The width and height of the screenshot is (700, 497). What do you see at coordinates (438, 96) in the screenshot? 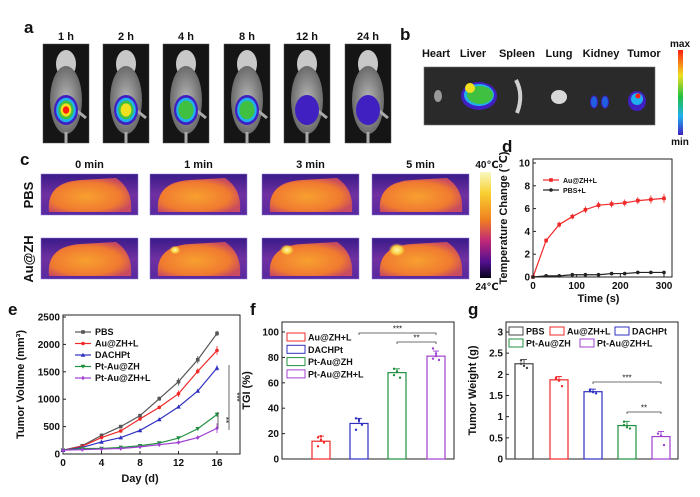
I see `heart-organ` at bounding box center [438, 96].